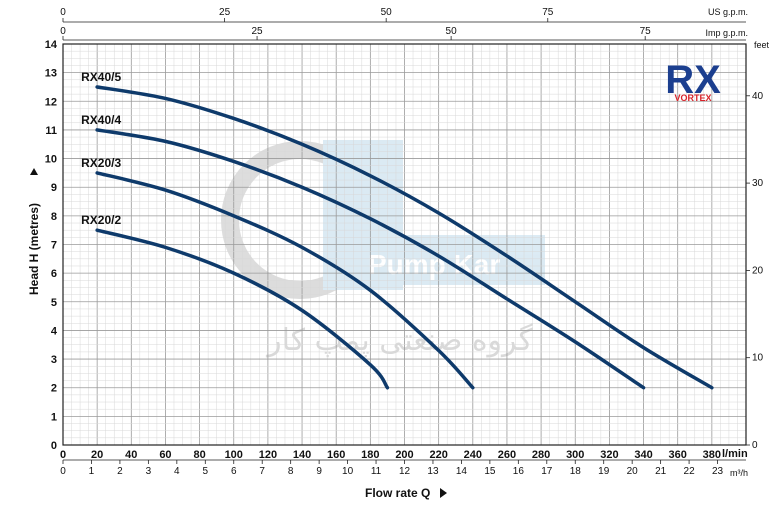 The height and width of the screenshot is (516, 777). What do you see at coordinates (678, 455) in the screenshot?
I see `x-tick-label: 360` at bounding box center [678, 455].